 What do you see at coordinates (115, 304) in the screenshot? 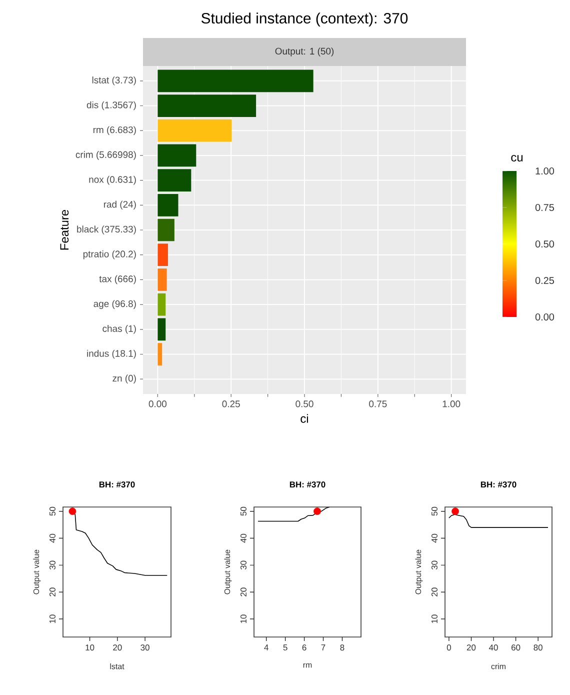
I see `y-tick-label: age (96.8)` at bounding box center [115, 304].